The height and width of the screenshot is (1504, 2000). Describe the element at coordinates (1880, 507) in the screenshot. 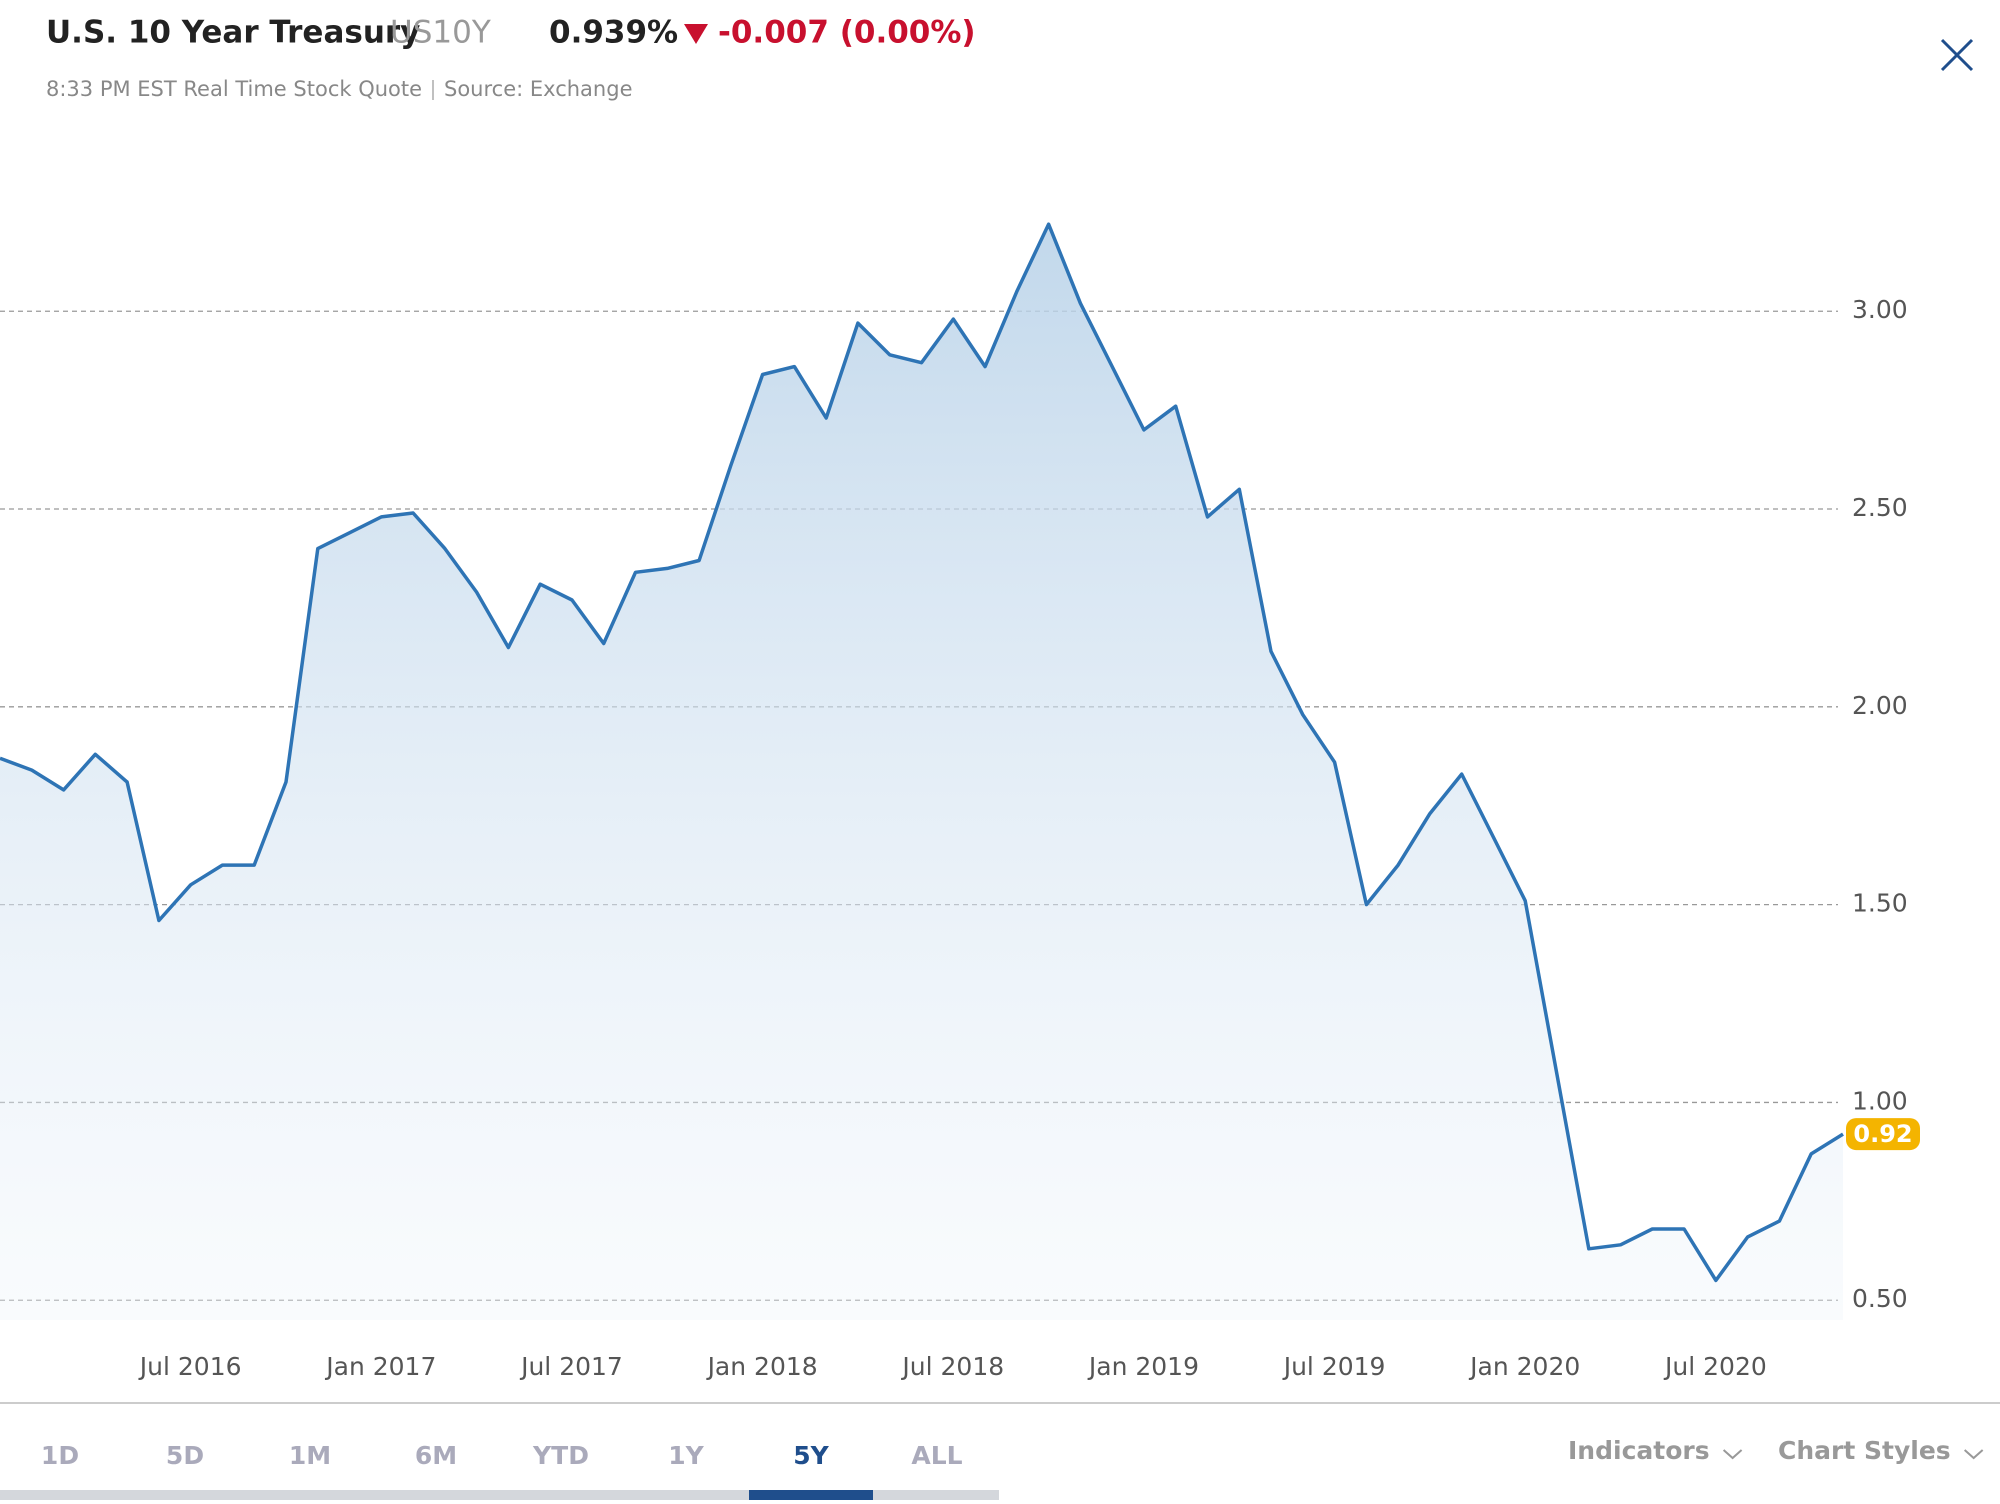

I see `y-tick-label: 2.50` at that location.